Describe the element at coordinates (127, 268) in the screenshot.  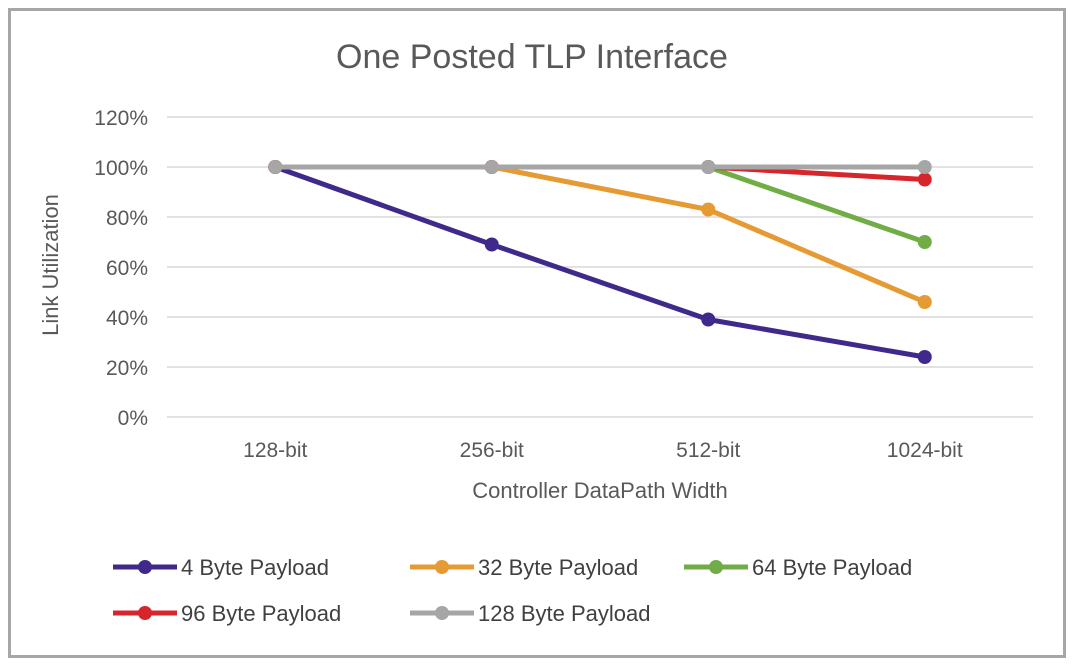
I see `y-tick-label: 60%` at that location.